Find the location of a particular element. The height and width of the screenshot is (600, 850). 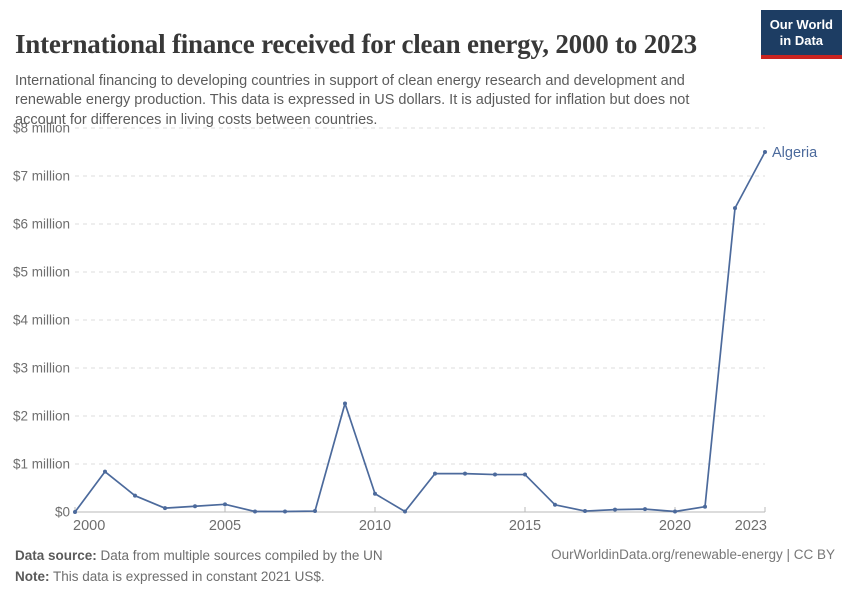

owid-logo: Our World in Data is located at coordinates (801, 34).